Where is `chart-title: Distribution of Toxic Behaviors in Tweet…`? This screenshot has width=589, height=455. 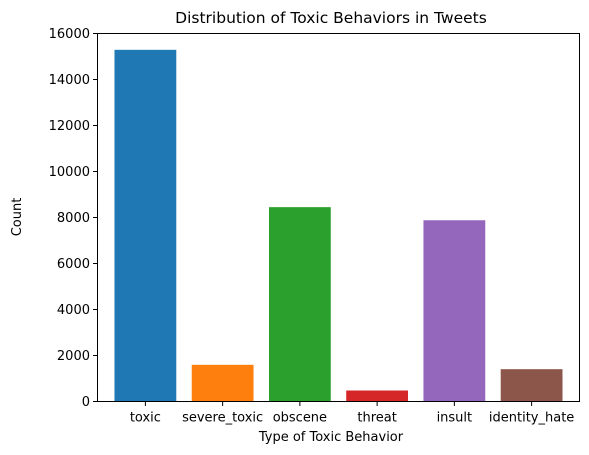 chart-title: Distribution of Toxic Behaviors in Tweet… is located at coordinates (331, 18).